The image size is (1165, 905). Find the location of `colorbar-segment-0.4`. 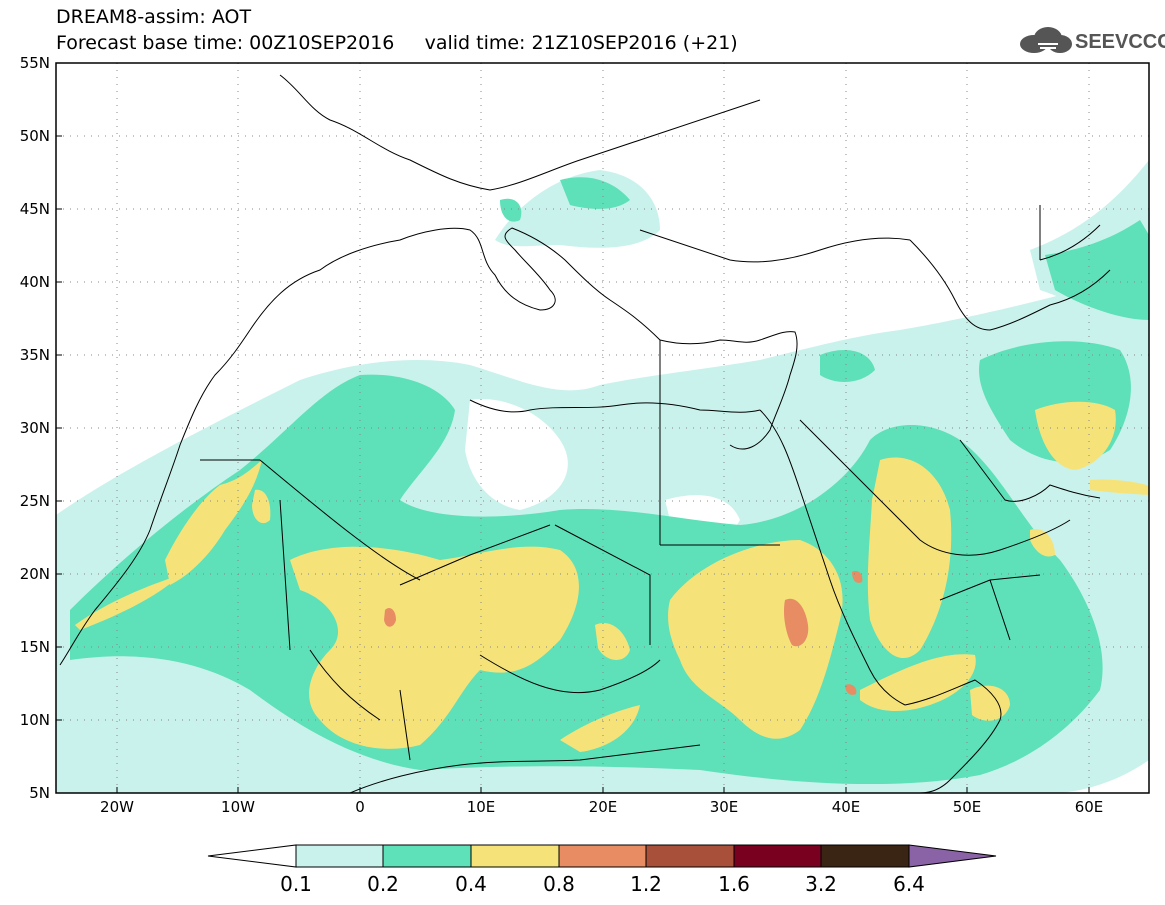

colorbar-segment-0.4 is located at coordinates (515, 856).